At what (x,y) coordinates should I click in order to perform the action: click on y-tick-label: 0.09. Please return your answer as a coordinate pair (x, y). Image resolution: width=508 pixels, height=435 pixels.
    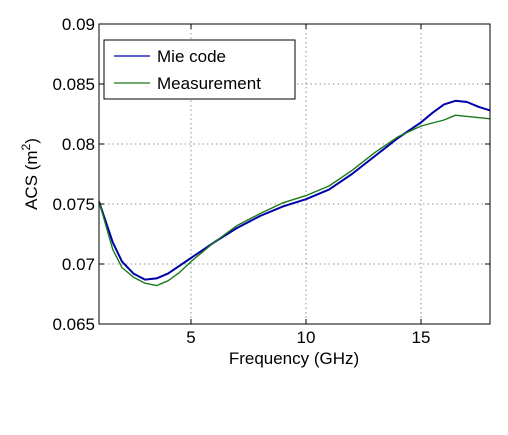
    Looking at the image, I should click on (78, 24).